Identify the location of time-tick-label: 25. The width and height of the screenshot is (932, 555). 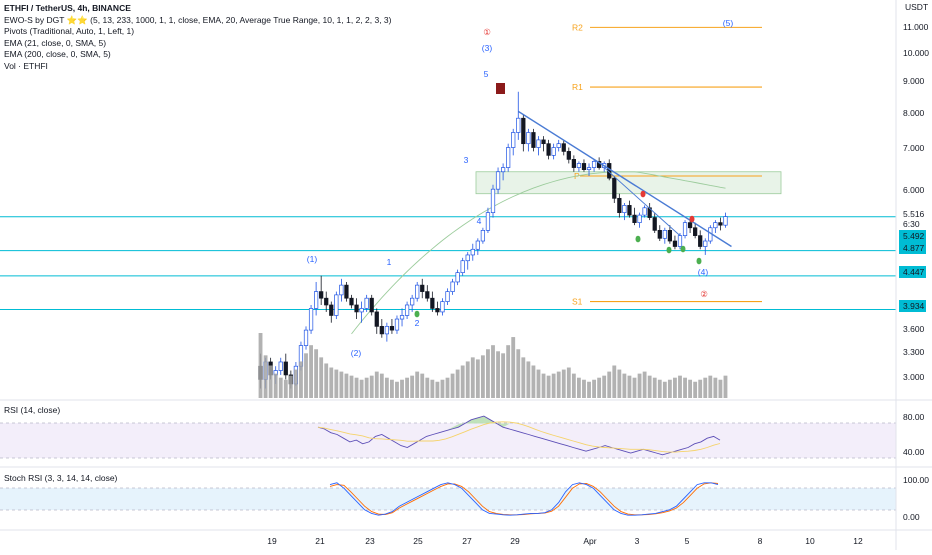
(418, 541).